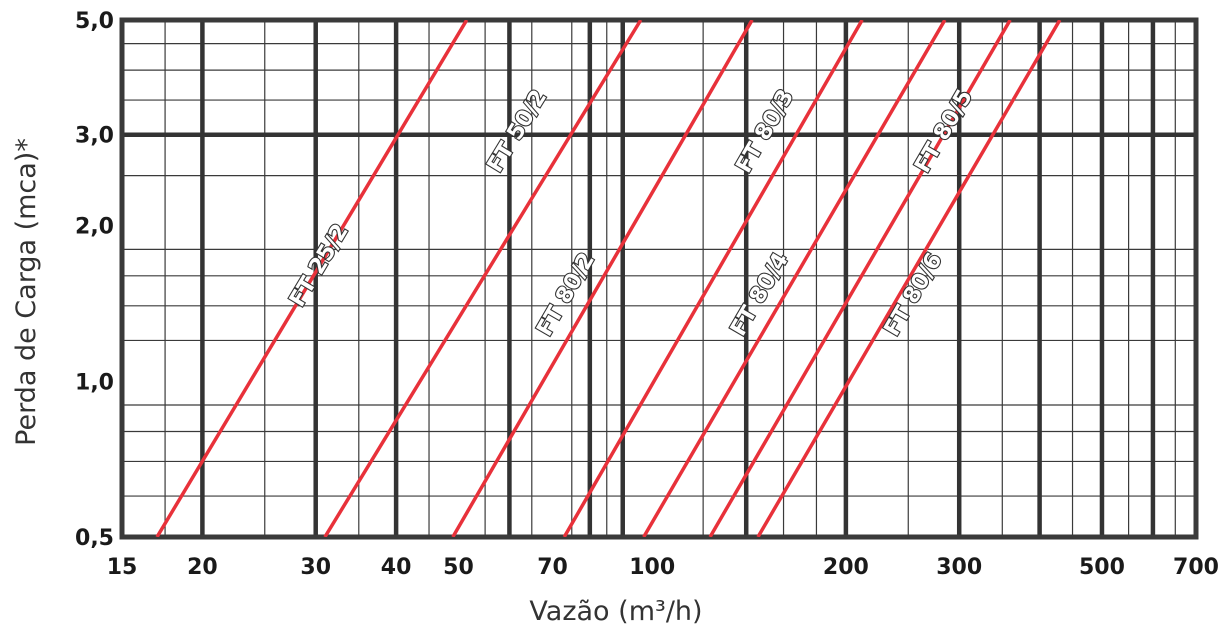 The width and height of the screenshot is (1232, 630). What do you see at coordinates (765, 131) in the screenshot?
I see `series-label-ft-80-3: FT 80/3` at bounding box center [765, 131].